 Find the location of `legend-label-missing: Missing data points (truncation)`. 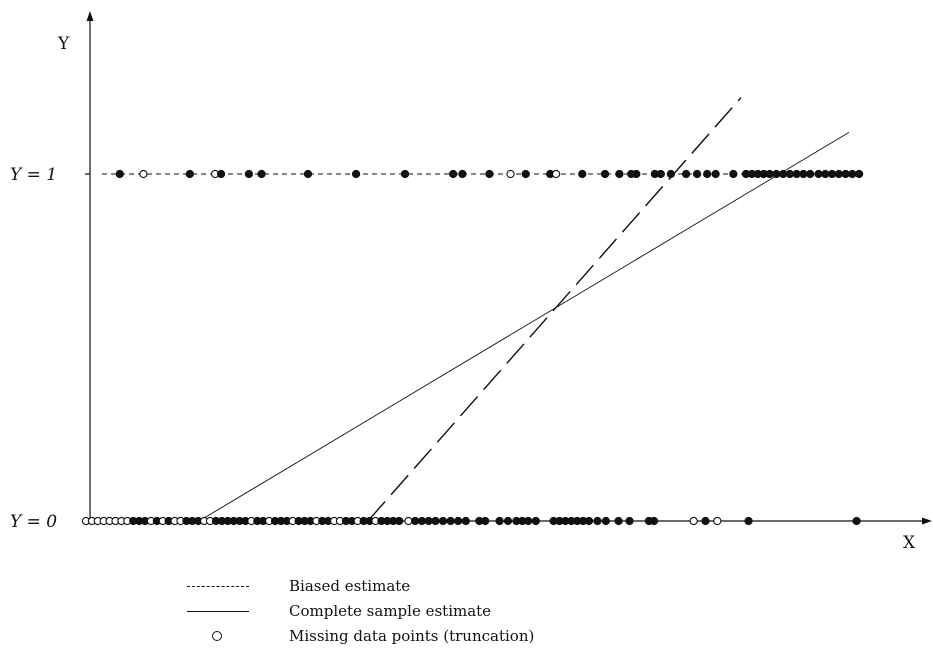

legend-label-missing: Missing data points (truncation) is located at coordinates (412, 636).